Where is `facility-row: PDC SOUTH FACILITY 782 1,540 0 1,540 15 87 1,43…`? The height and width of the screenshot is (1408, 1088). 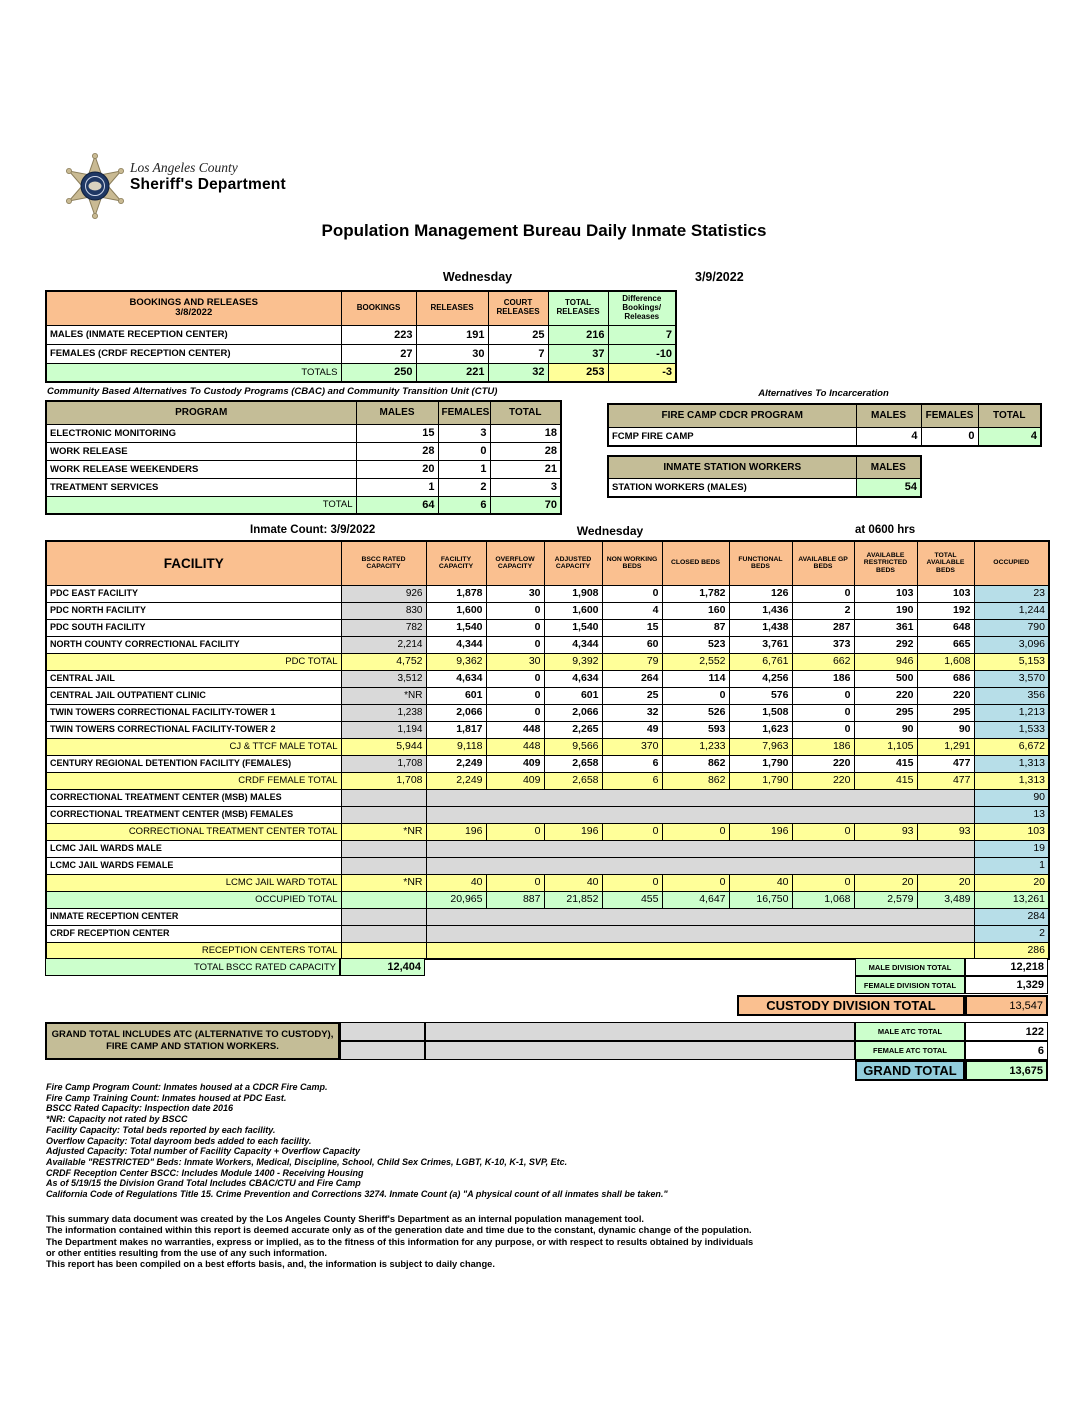 facility-row: PDC SOUTH FACILITY 782 1,540 0 1,540 15 87 1,43… is located at coordinates (547, 627).